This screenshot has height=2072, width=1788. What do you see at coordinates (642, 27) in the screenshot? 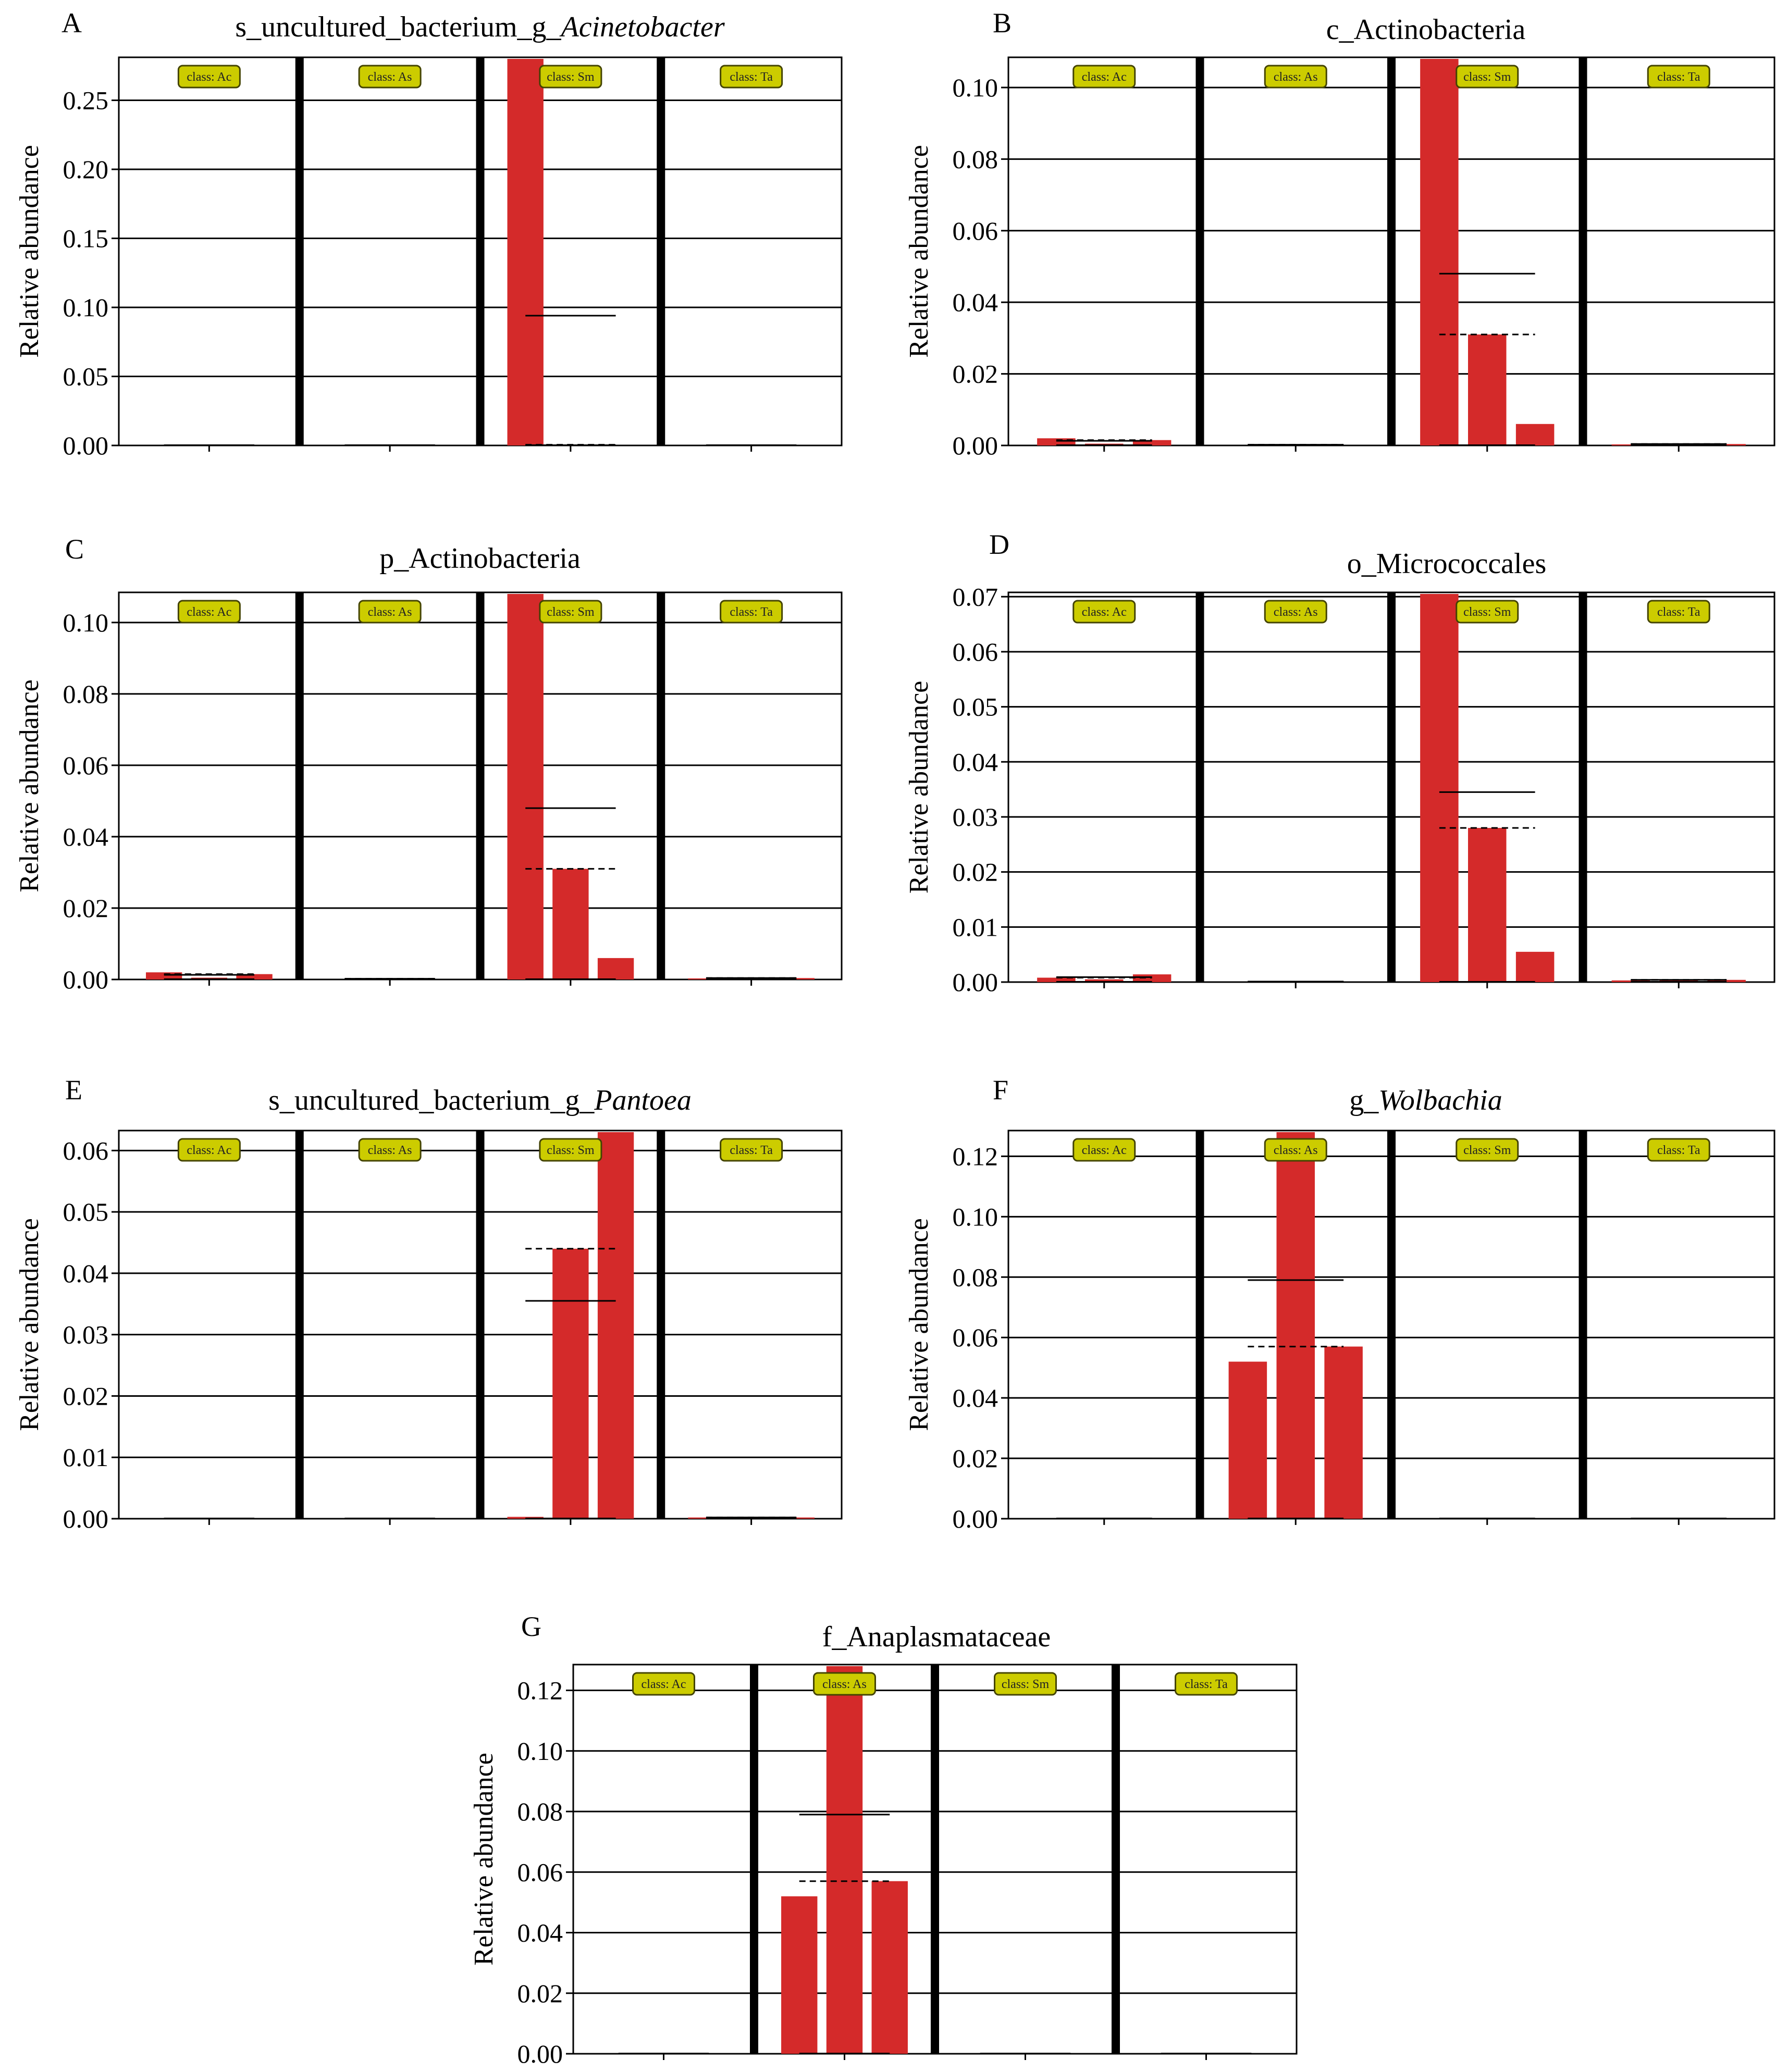
I see `chart-title-italic: Acinetobacter` at bounding box center [642, 27].